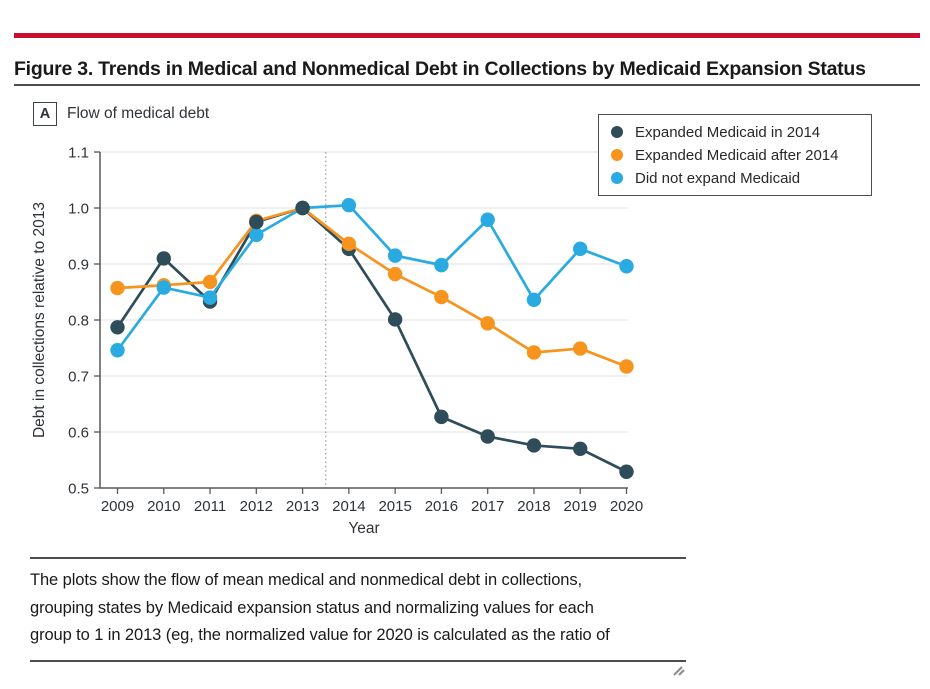 The image size is (930, 689). What do you see at coordinates (678, 671) in the screenshot?
I see `resize-grip-icon` at bounding box center [678, 671].